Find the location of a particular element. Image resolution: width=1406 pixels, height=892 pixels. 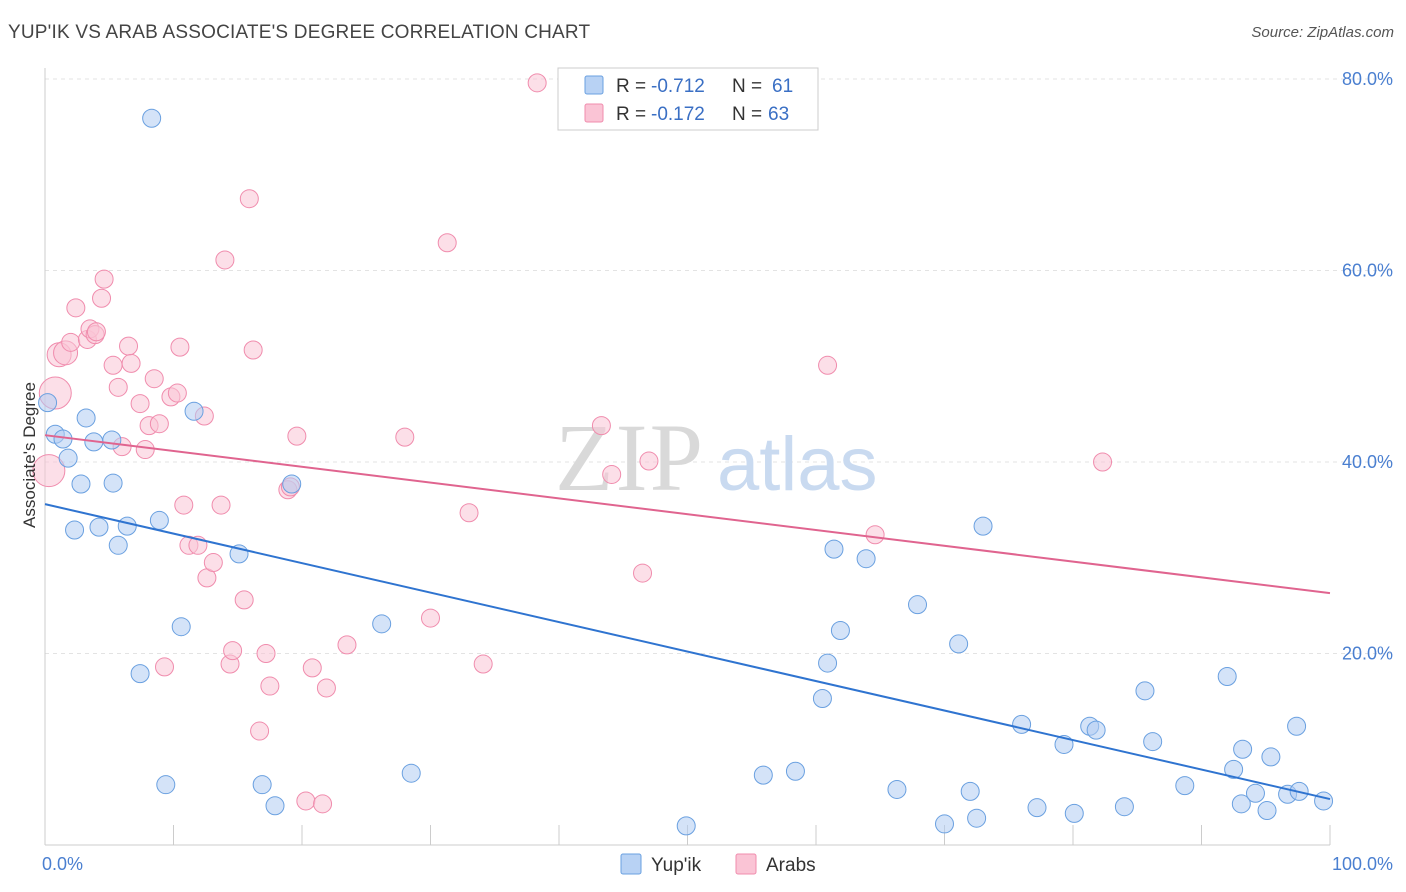

series-legend-swatch-yupik is located at coordinates (631, 864).